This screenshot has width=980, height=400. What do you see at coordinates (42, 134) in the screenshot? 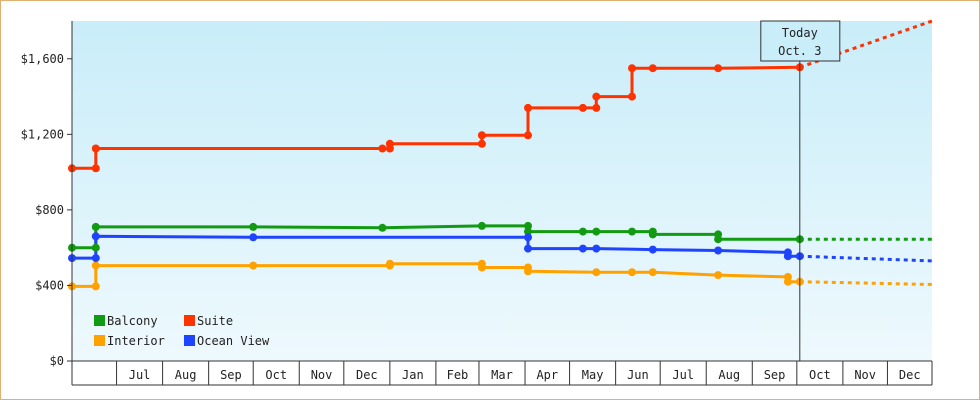
I see `y-tick-label: $1,200` at bounding box center [42, 134].